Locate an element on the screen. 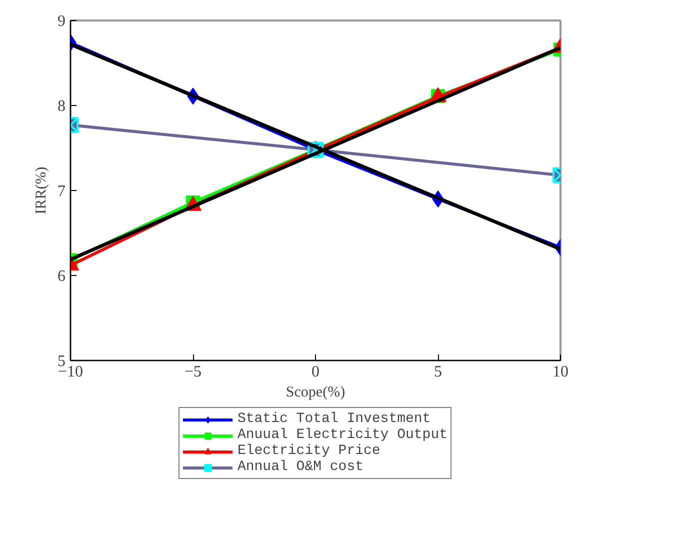 This screenshot has width=680, height=537. y-tick-label: 6 is located at coordinates (62, 276).